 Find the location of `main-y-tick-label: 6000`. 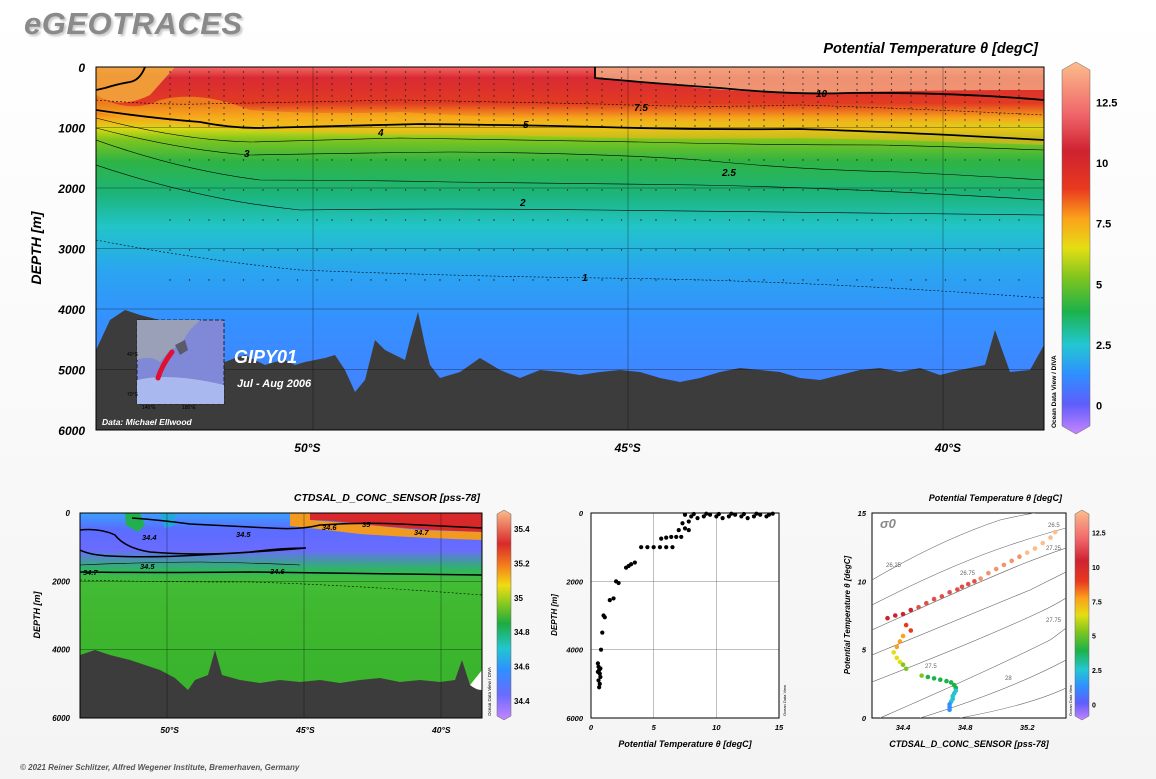

main-y-tick-label: 6000 is located at coordinates (71, 431).